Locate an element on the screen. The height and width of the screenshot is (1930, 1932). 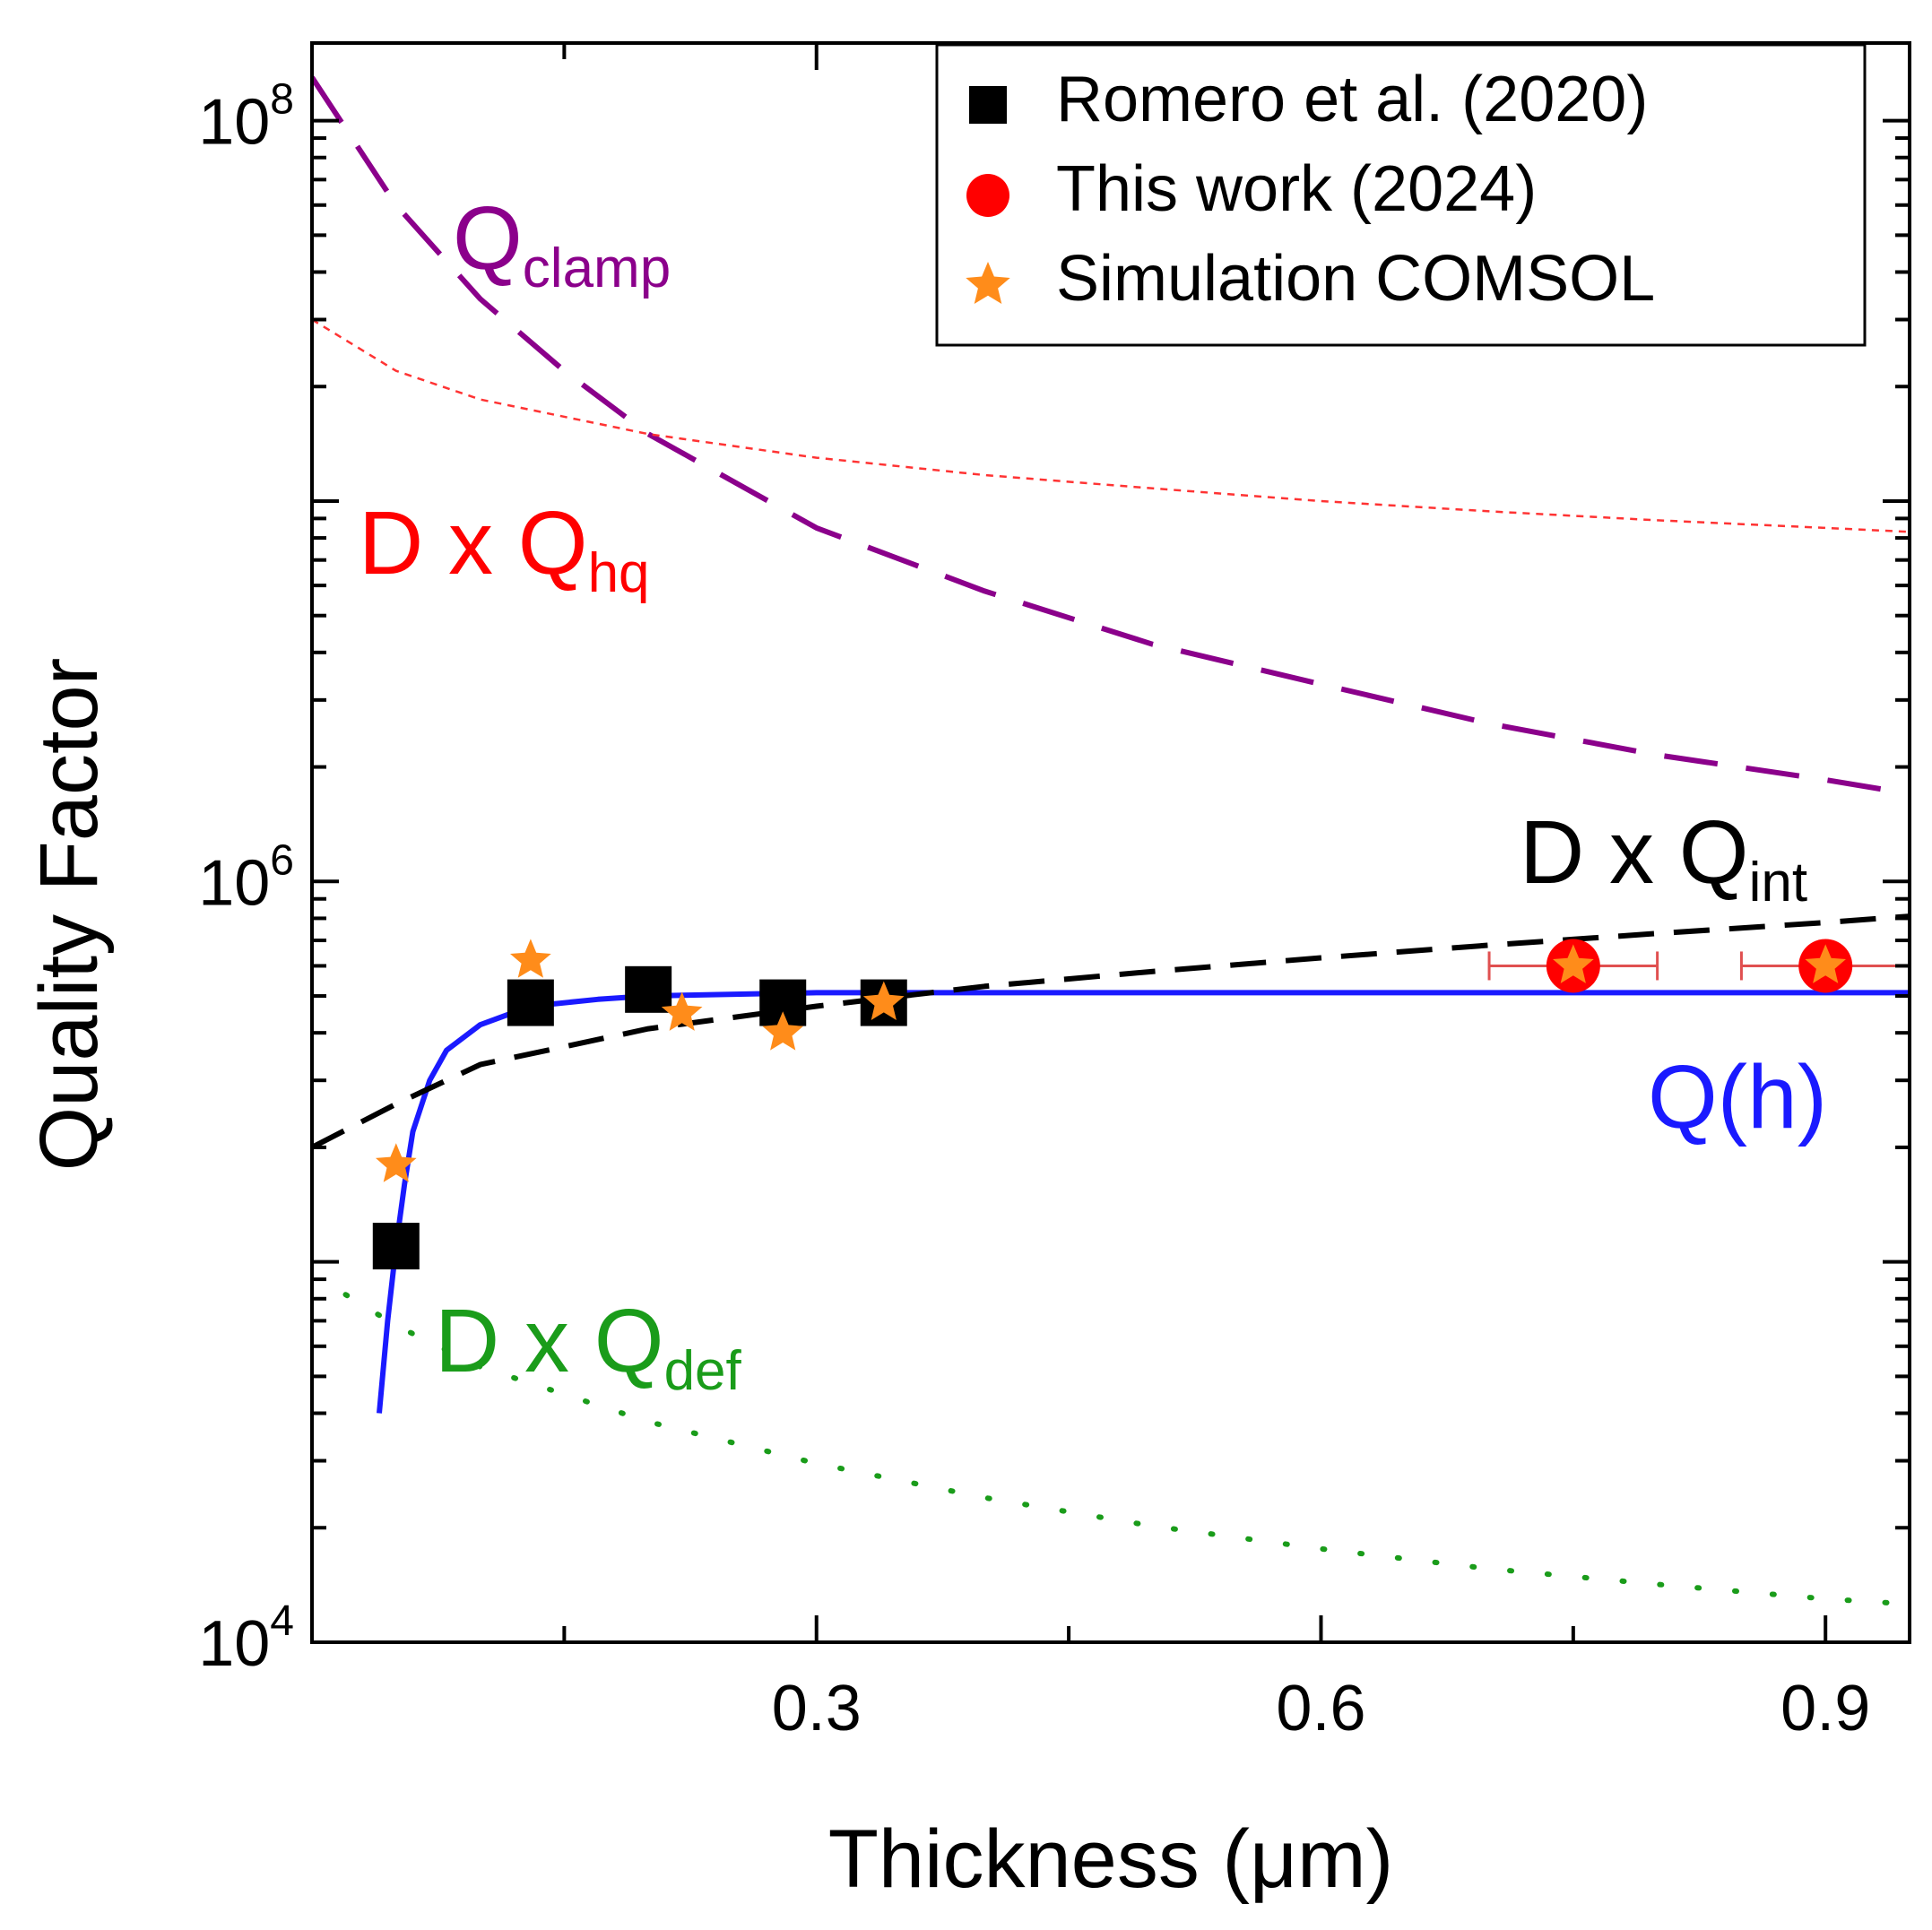
y-tick-label: 10⁶ is located at coordinates (246, 877).